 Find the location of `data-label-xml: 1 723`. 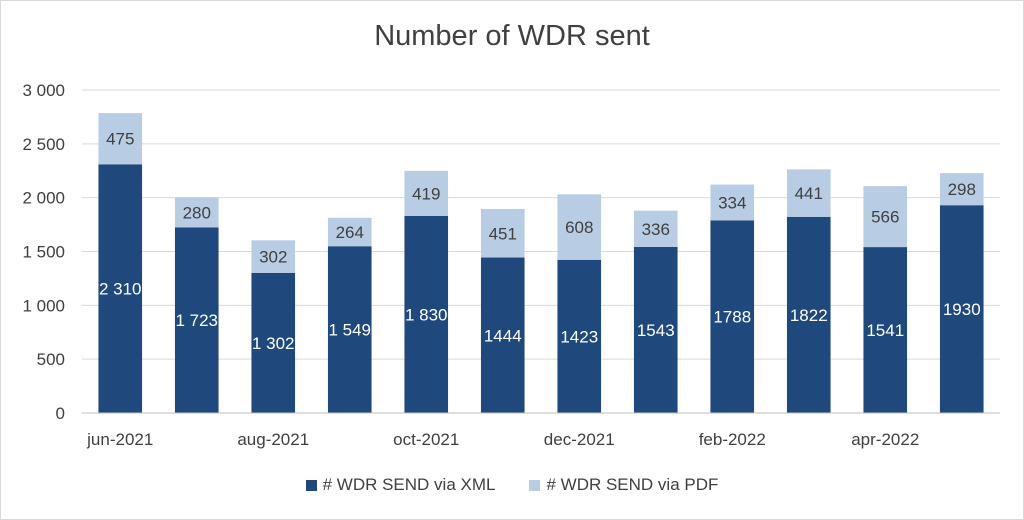

data-label-xml: 1 723 is located at coordinates (196, 320).